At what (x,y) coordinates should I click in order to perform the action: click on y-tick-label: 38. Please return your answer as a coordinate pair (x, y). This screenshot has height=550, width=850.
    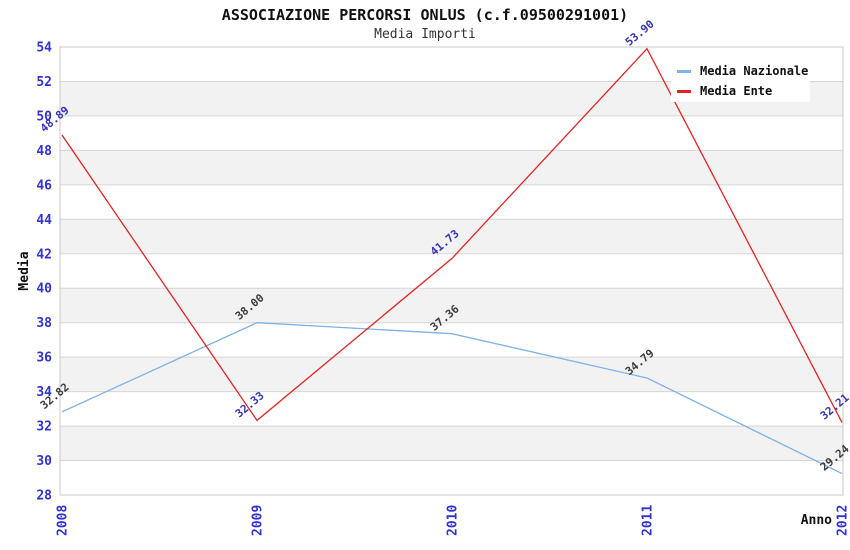
    Looking at the image, I should click on (44, 323).